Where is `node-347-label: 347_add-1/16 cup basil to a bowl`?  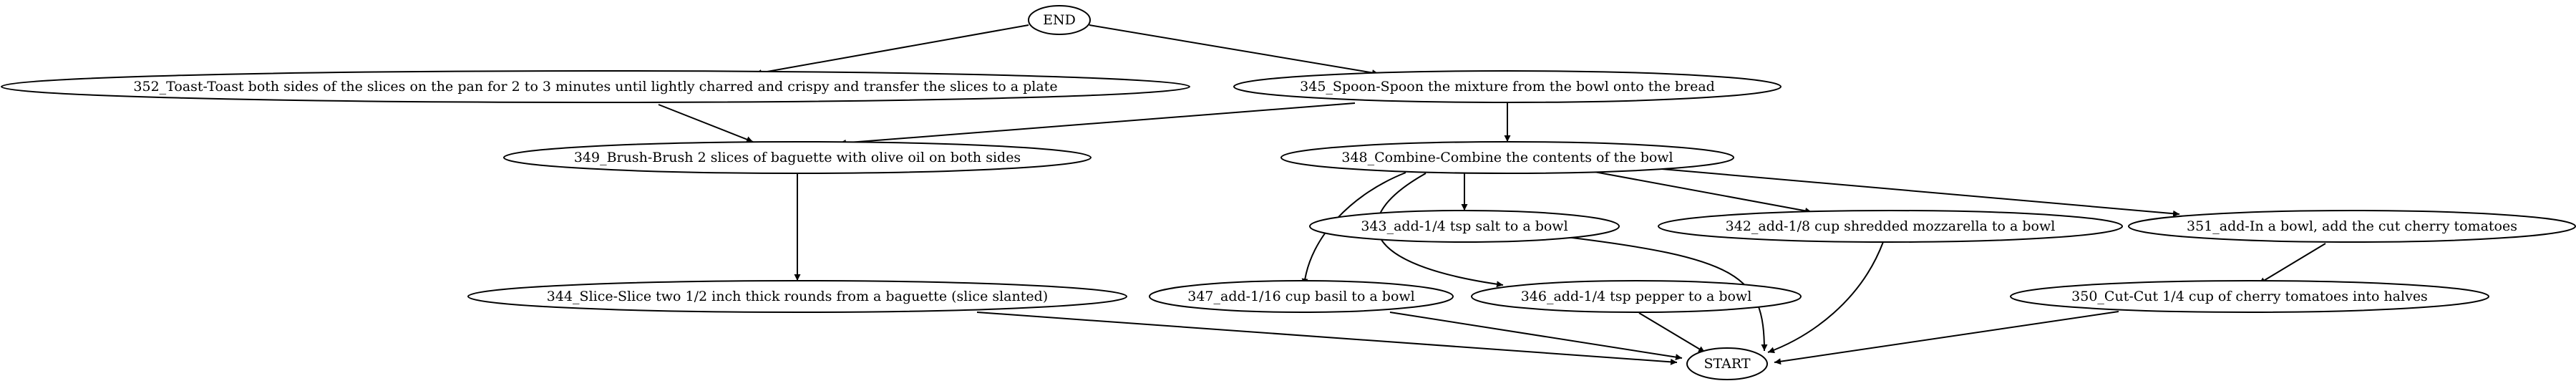 node-347-label: 347_add-1/16 cup basil to a bowl is located at coordinates (1300, 297).